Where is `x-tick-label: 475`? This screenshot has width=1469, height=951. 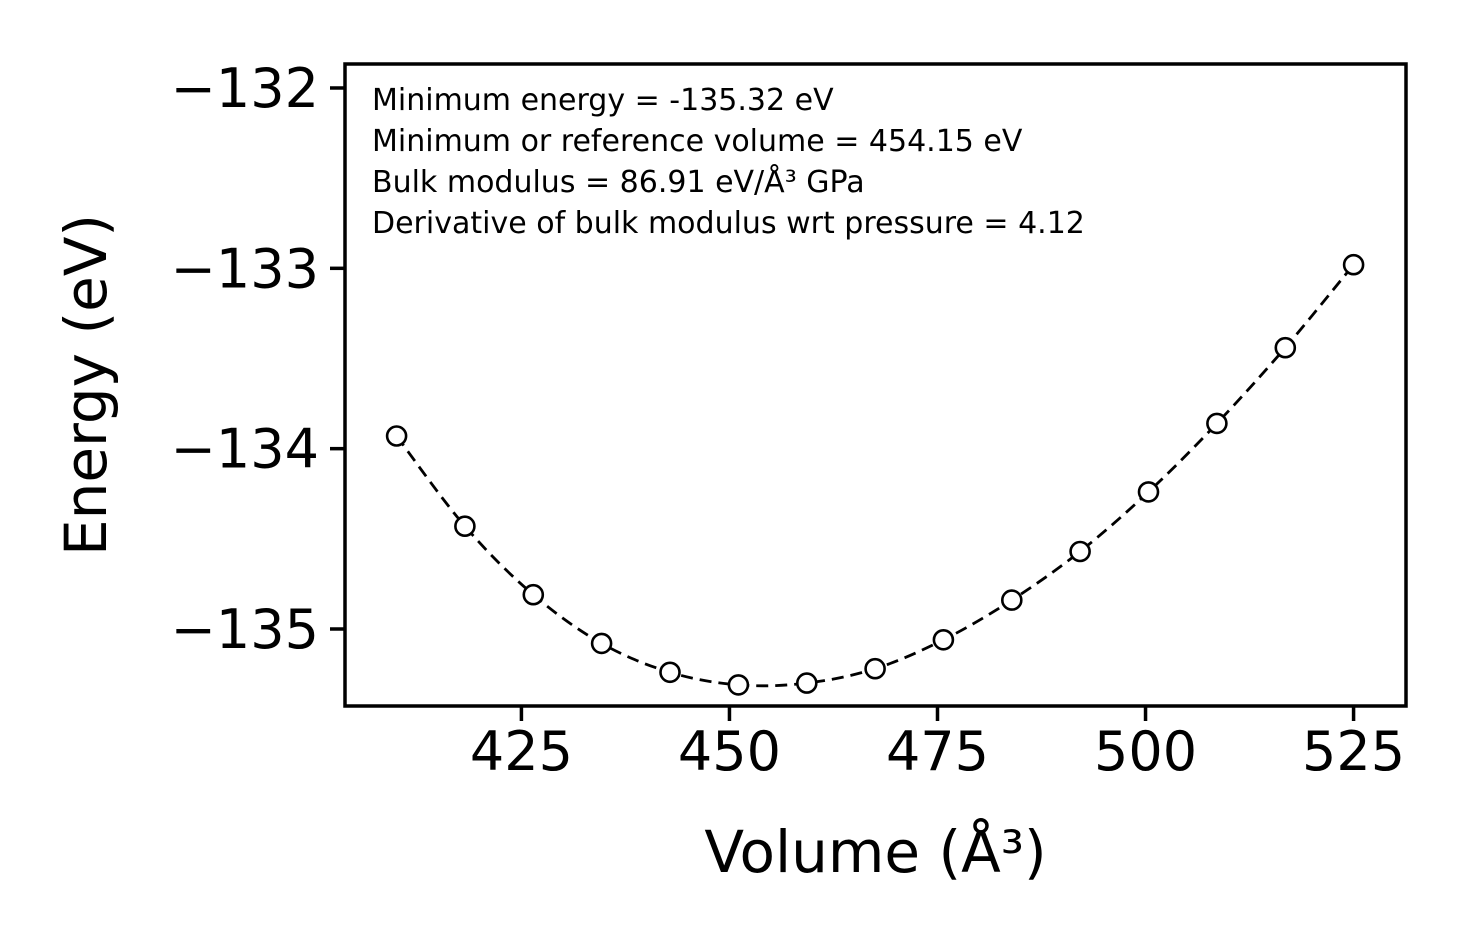 x-tick-label: 475 is located at coordinates (937, 751).